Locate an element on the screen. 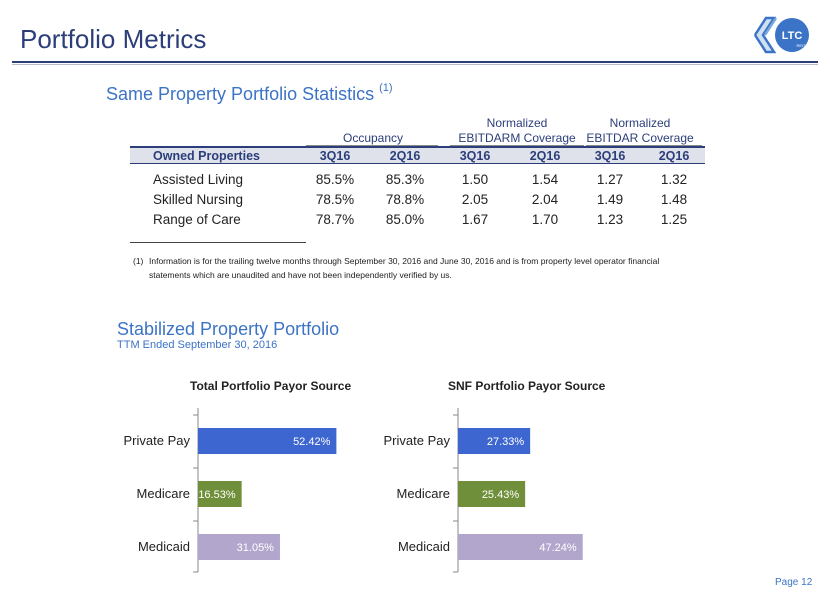  logo-subtext: REIT is located at coordinates (801, 45).